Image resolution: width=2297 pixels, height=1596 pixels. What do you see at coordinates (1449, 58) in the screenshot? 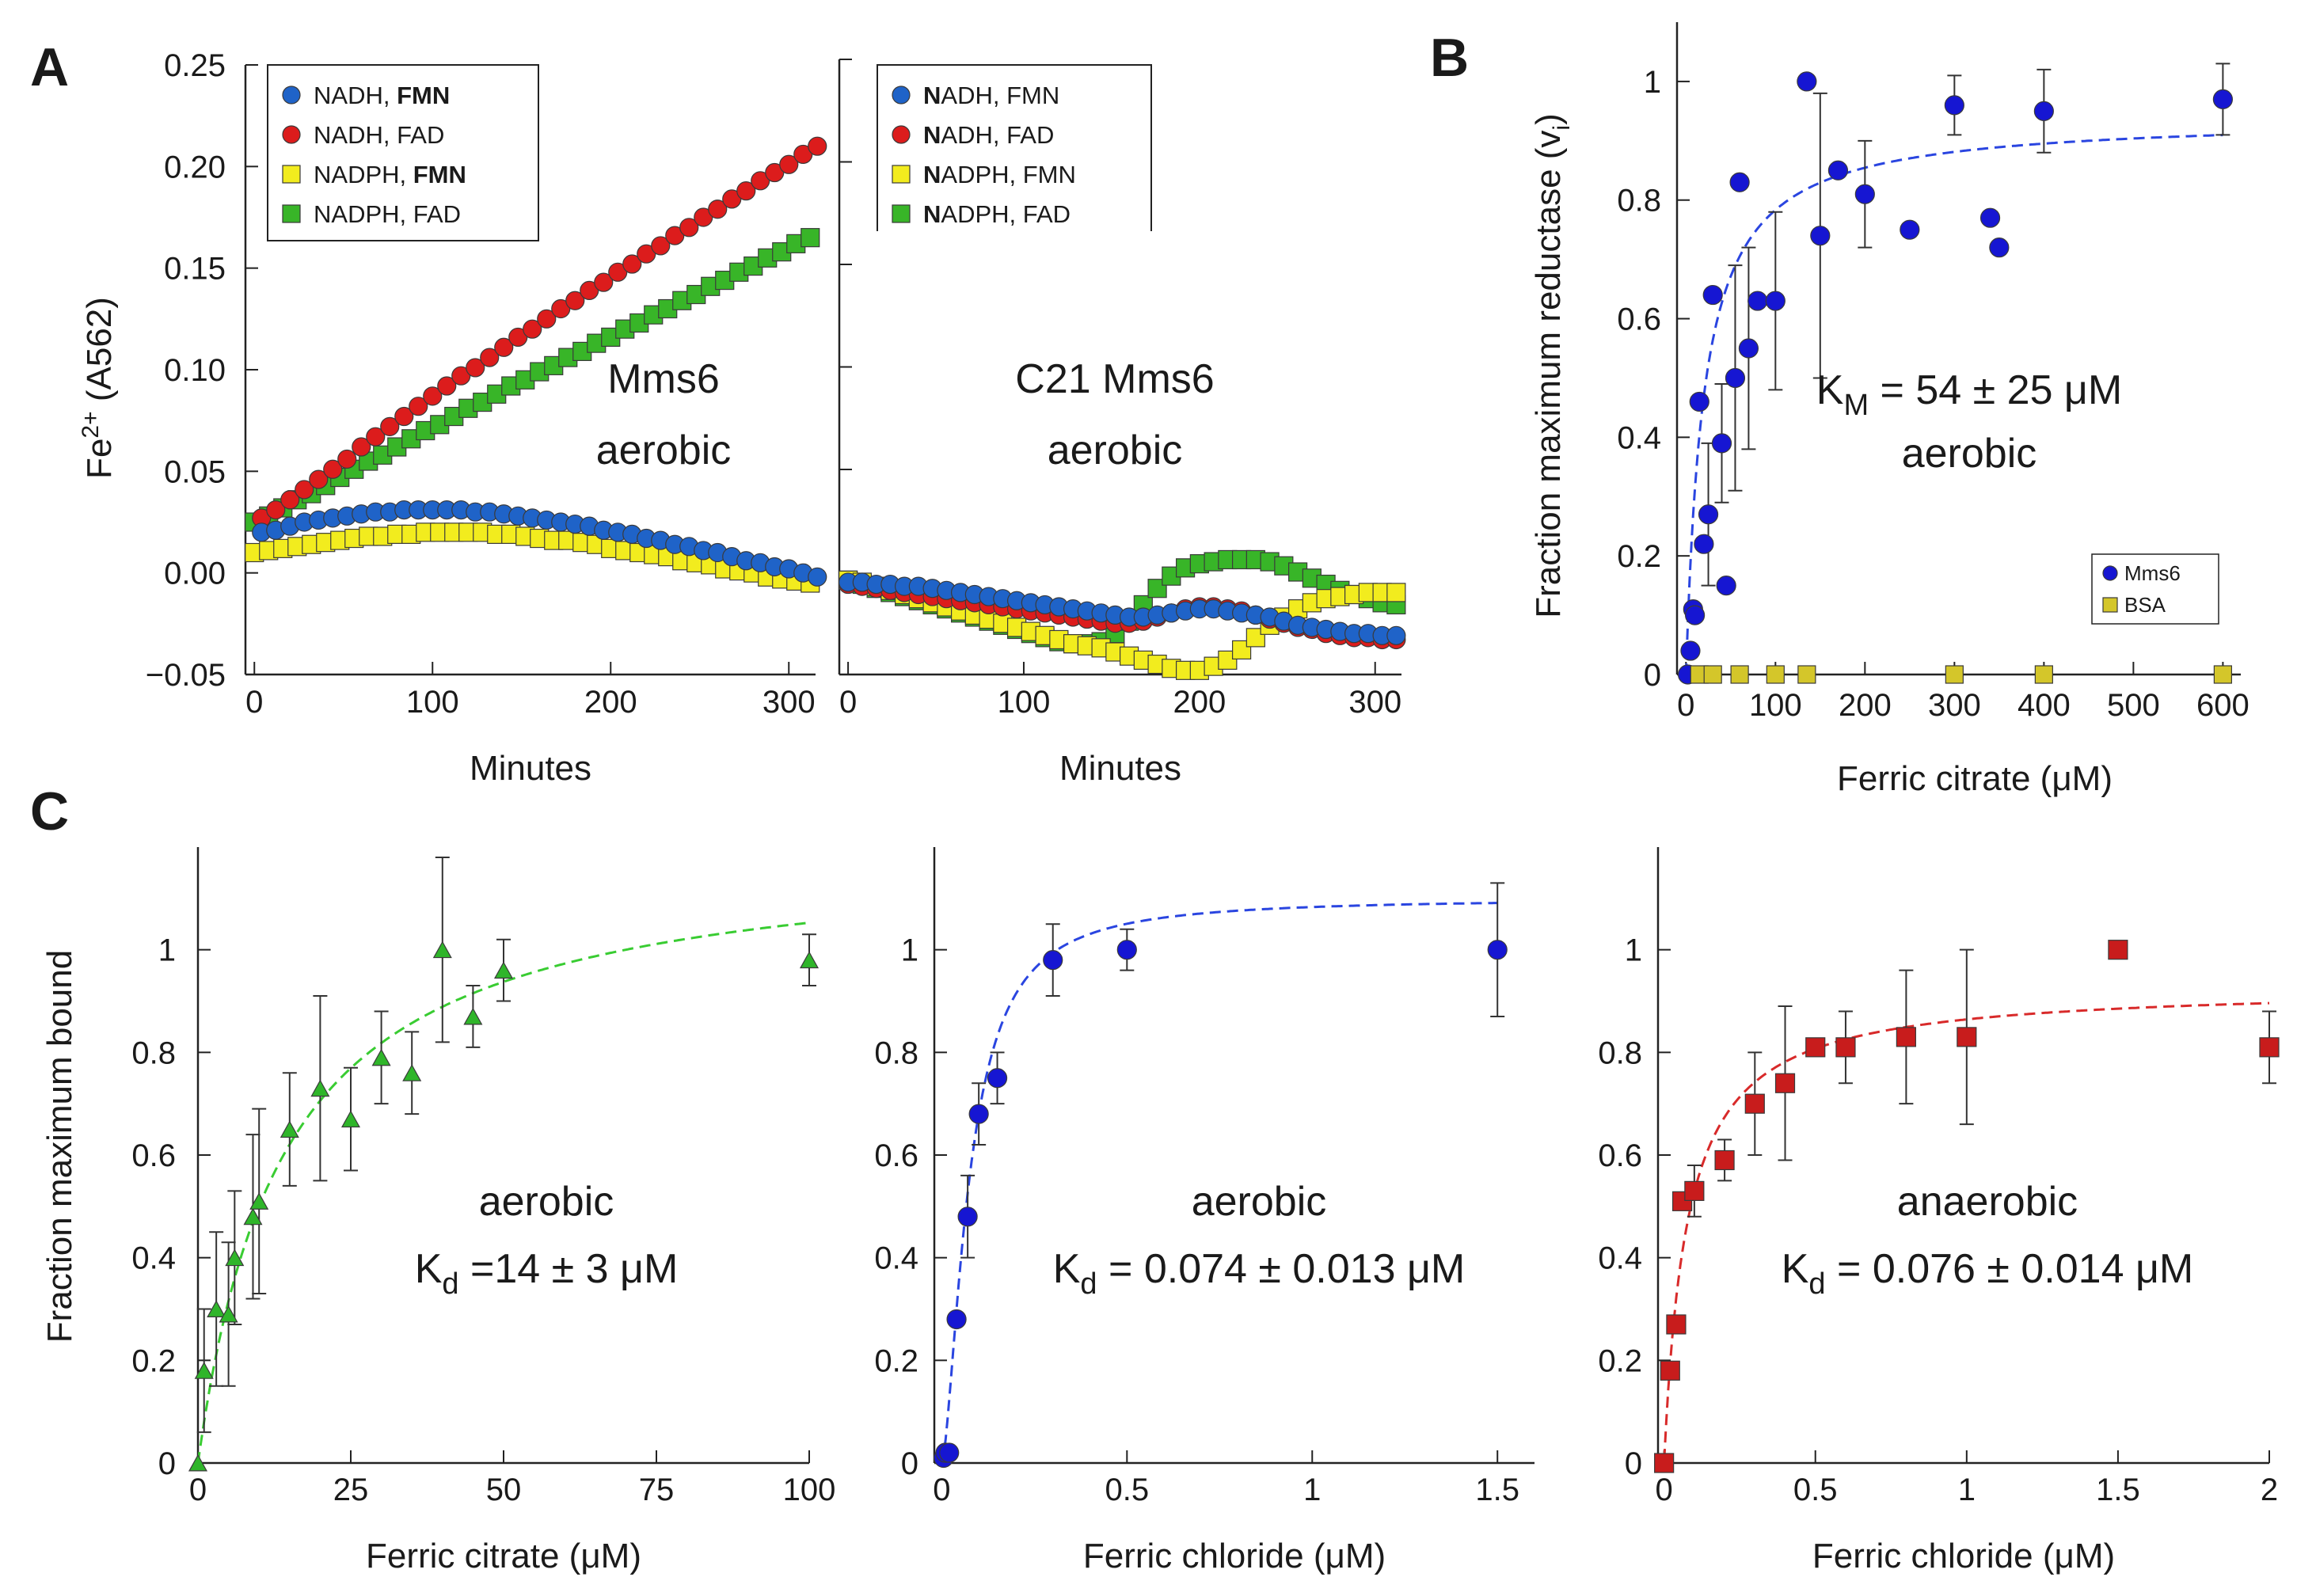
I see `panel-label-b: B` at bounding box center [1449, 58].